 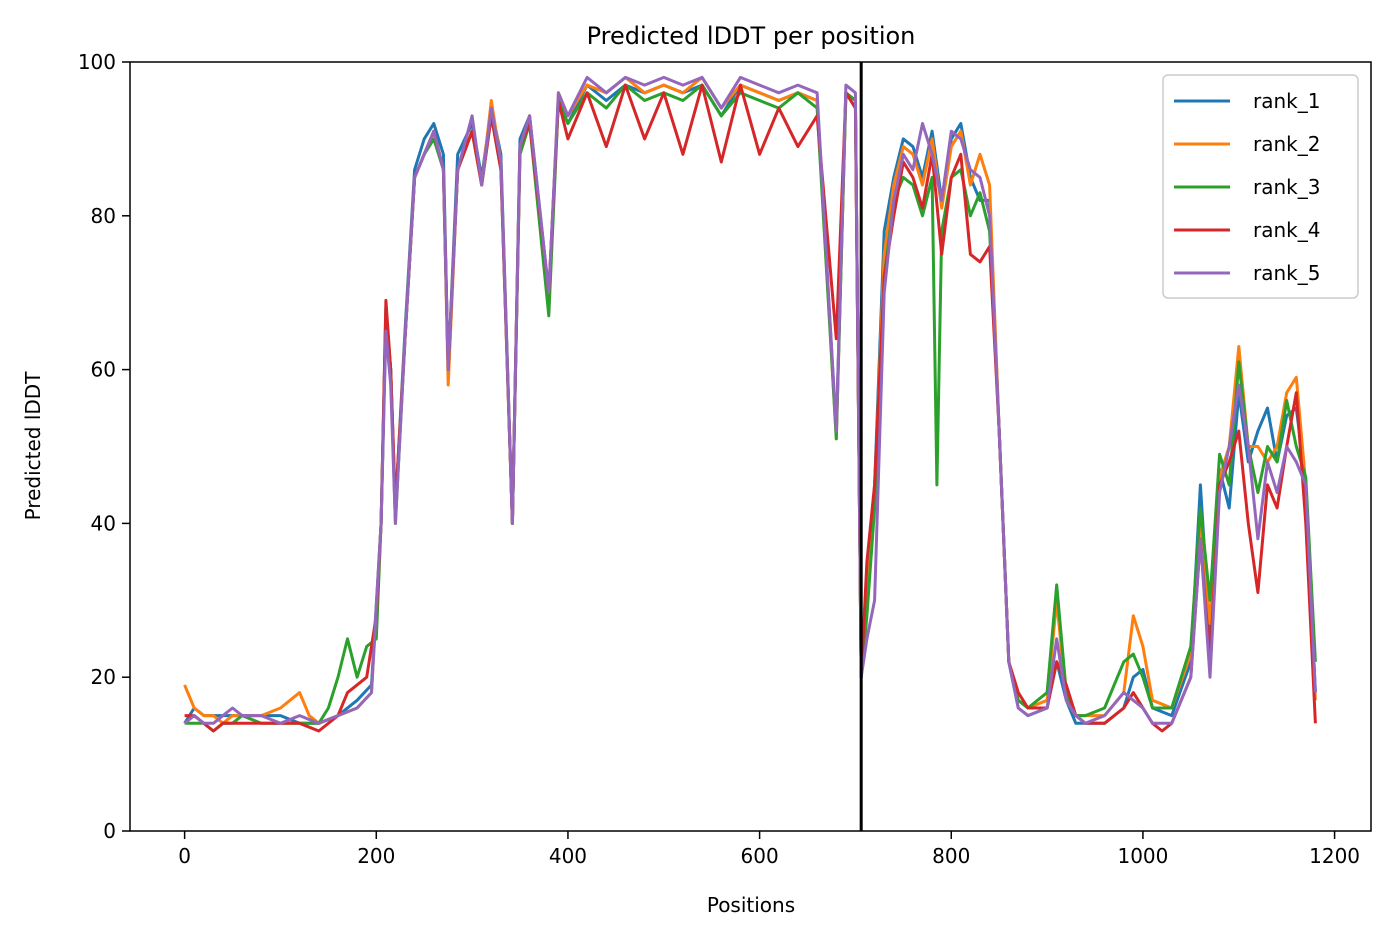 I want to click on y-tick-label: 80, so click(x=103, y=216).